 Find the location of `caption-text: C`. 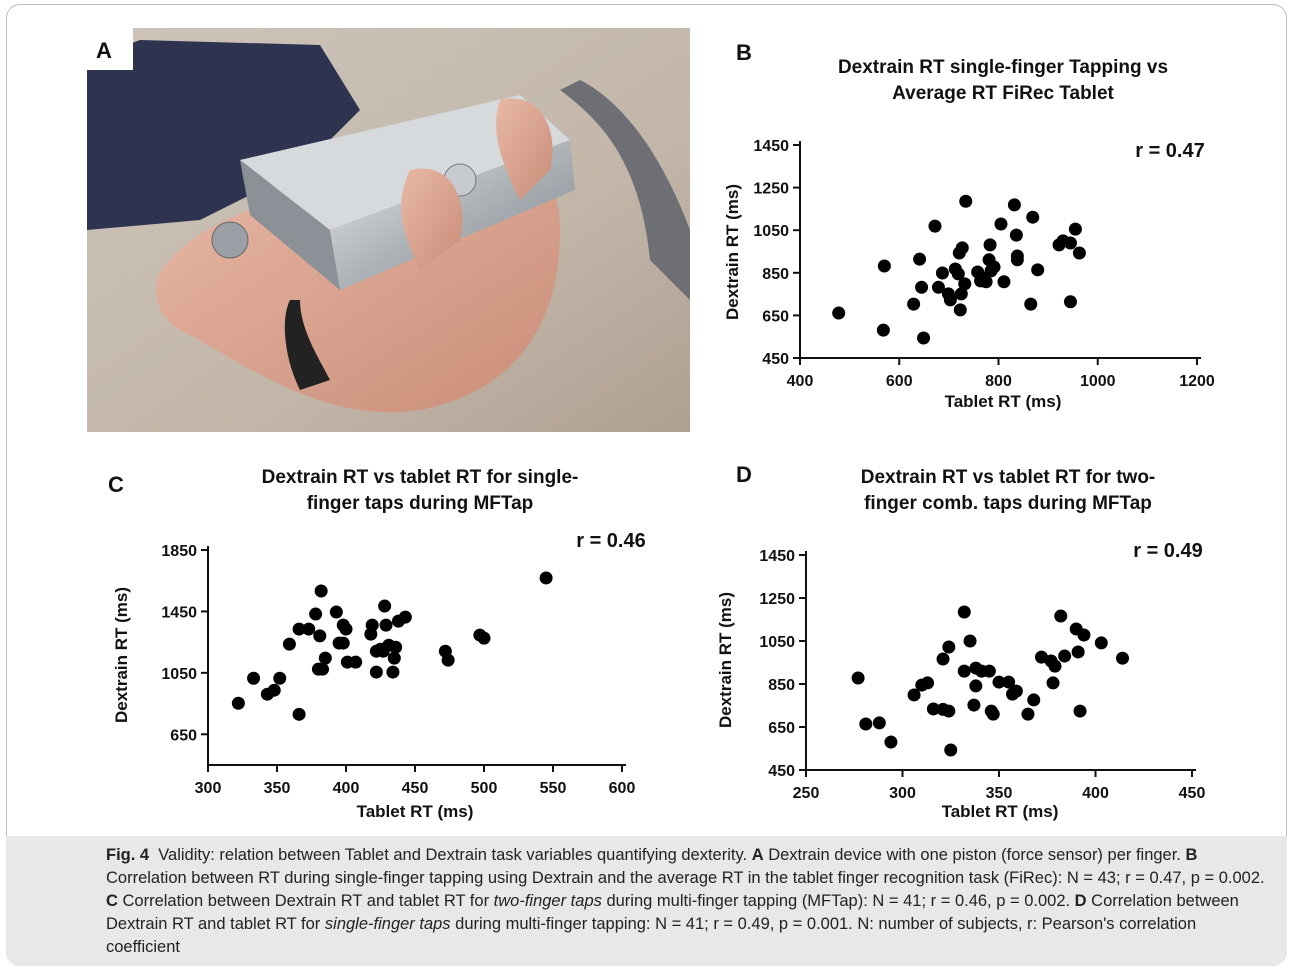

caption-text: C is located at coordinates (112, 901).